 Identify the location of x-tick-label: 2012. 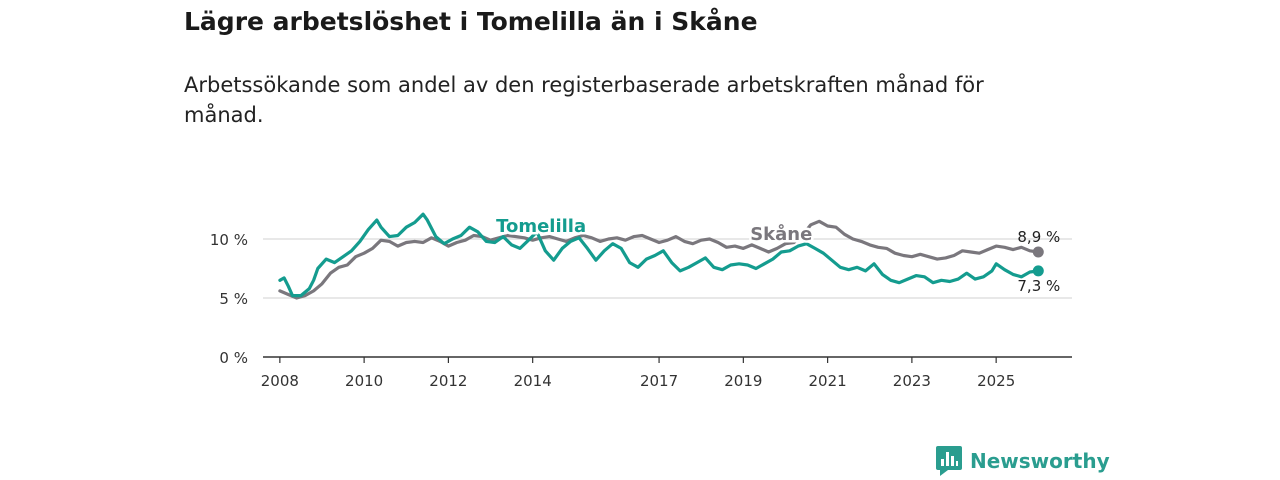
(448, 381).